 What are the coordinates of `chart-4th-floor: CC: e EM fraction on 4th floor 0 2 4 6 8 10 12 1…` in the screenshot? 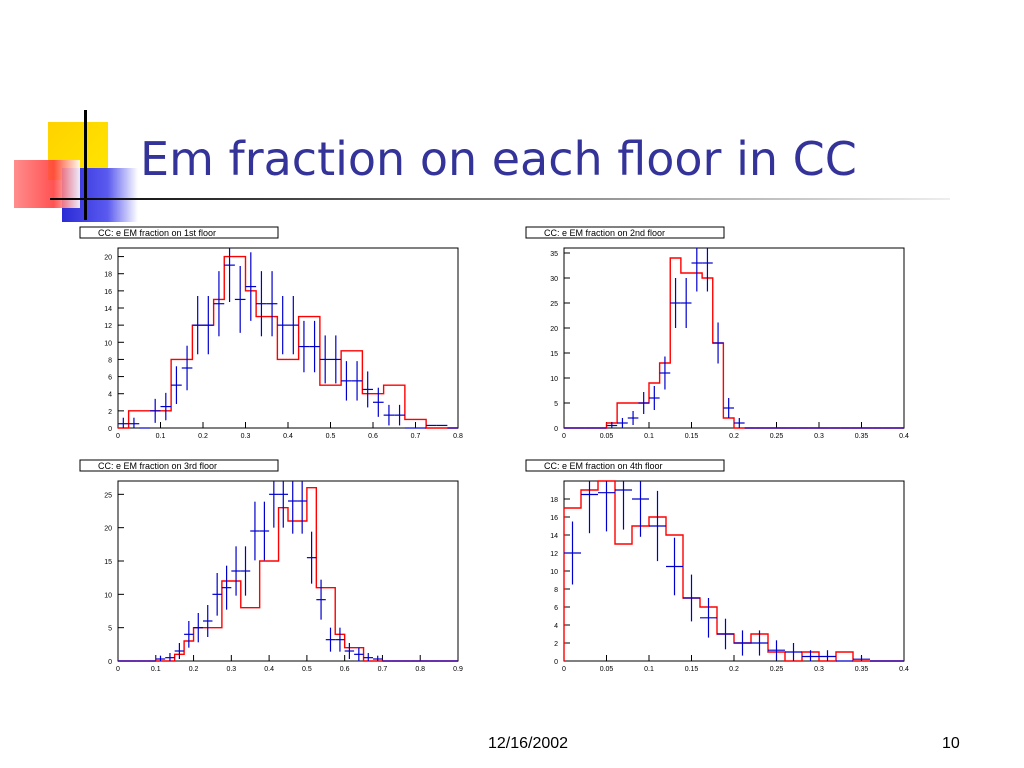 It's located at (717, 566).